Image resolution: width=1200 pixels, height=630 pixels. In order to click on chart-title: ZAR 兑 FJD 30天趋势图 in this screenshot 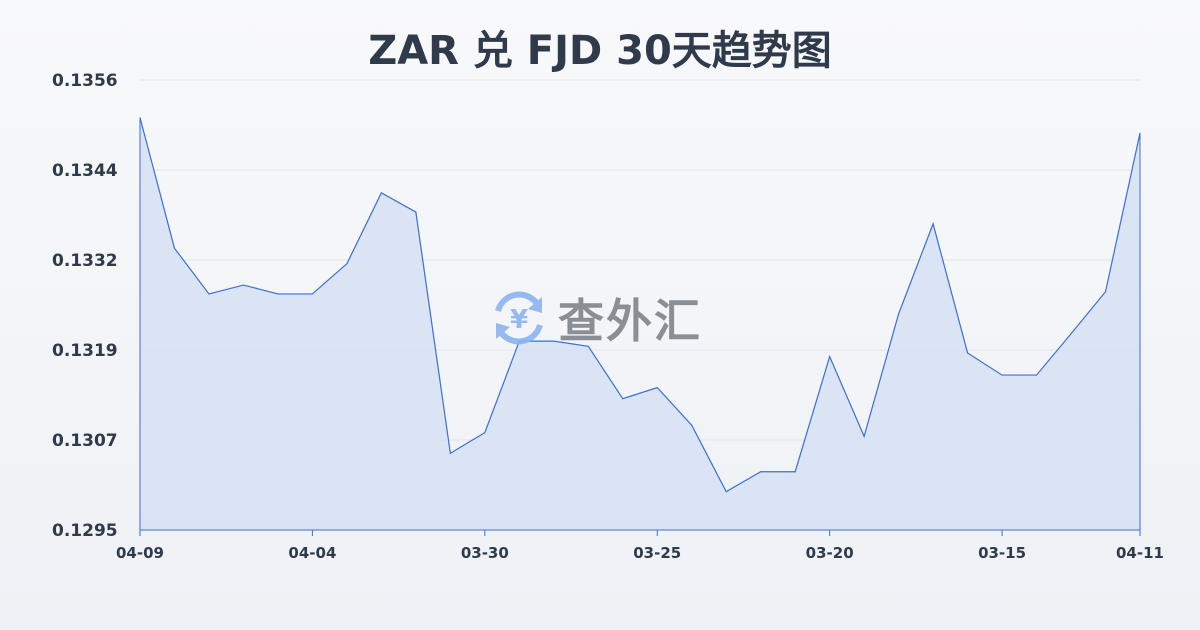, I will do `click(600, 51)`.